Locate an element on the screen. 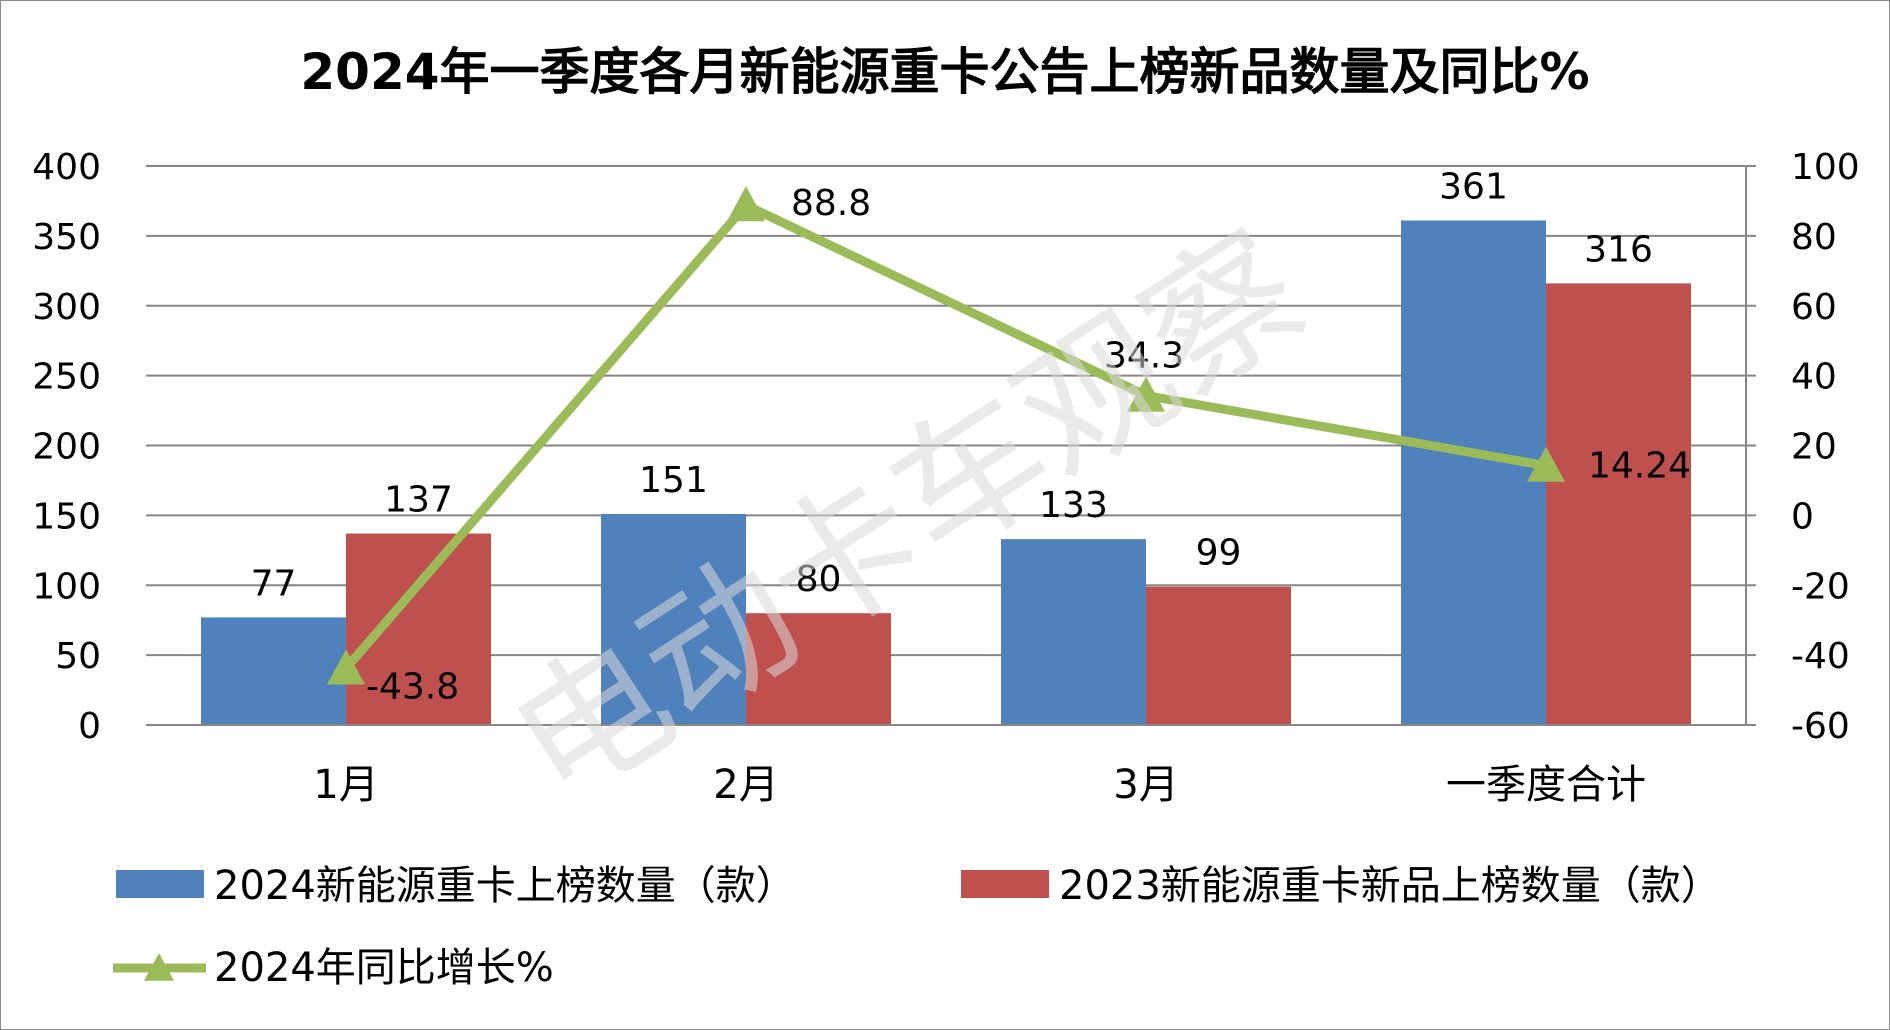  legend-label-growth: 2024年同比增长% is located at coordinates (384, 968).